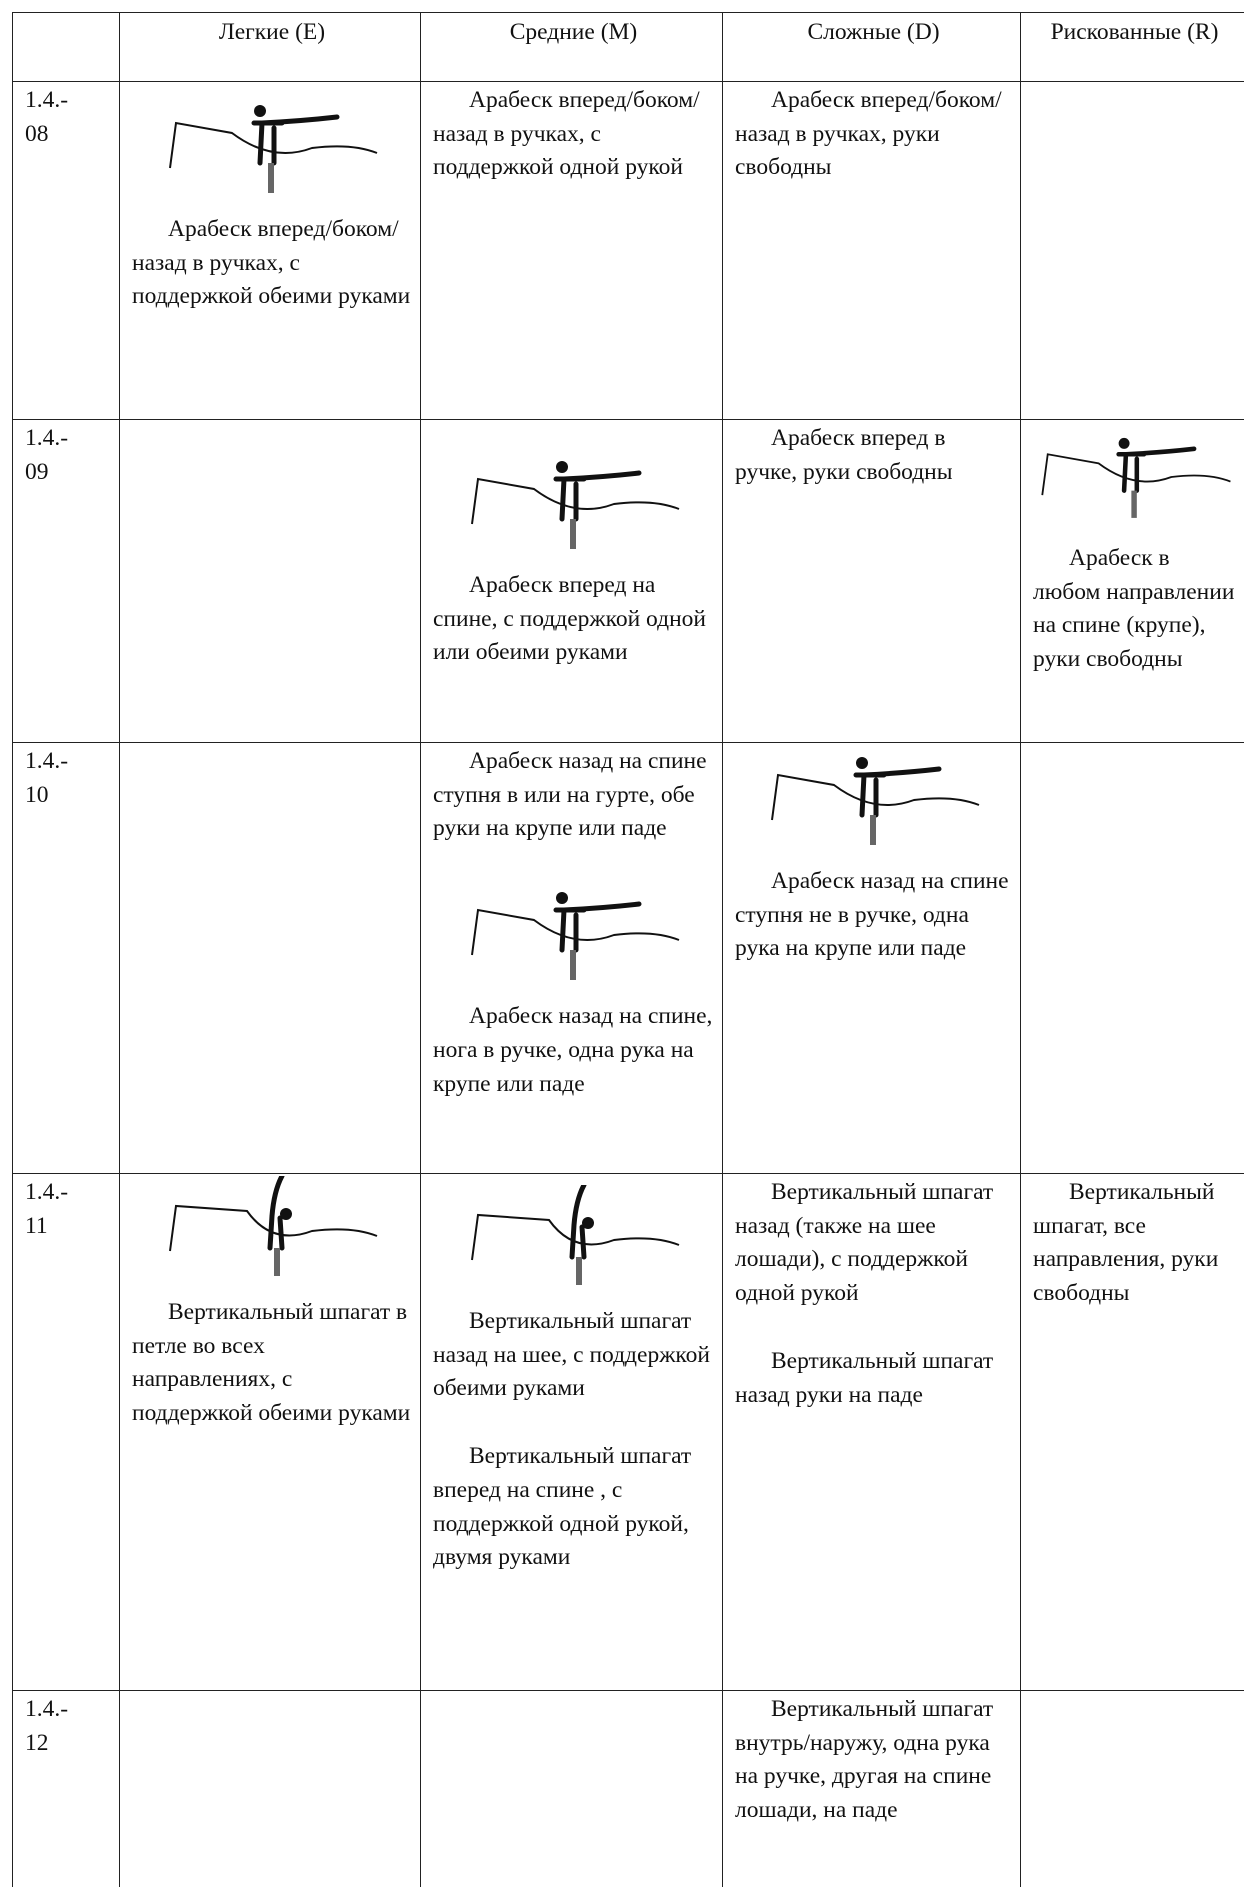 The image size is (1244, 1887). What do you see at coordinates (36, 1225) in the screenshot?
I see `cell-text: 11` at bounding box center [36, 1225].